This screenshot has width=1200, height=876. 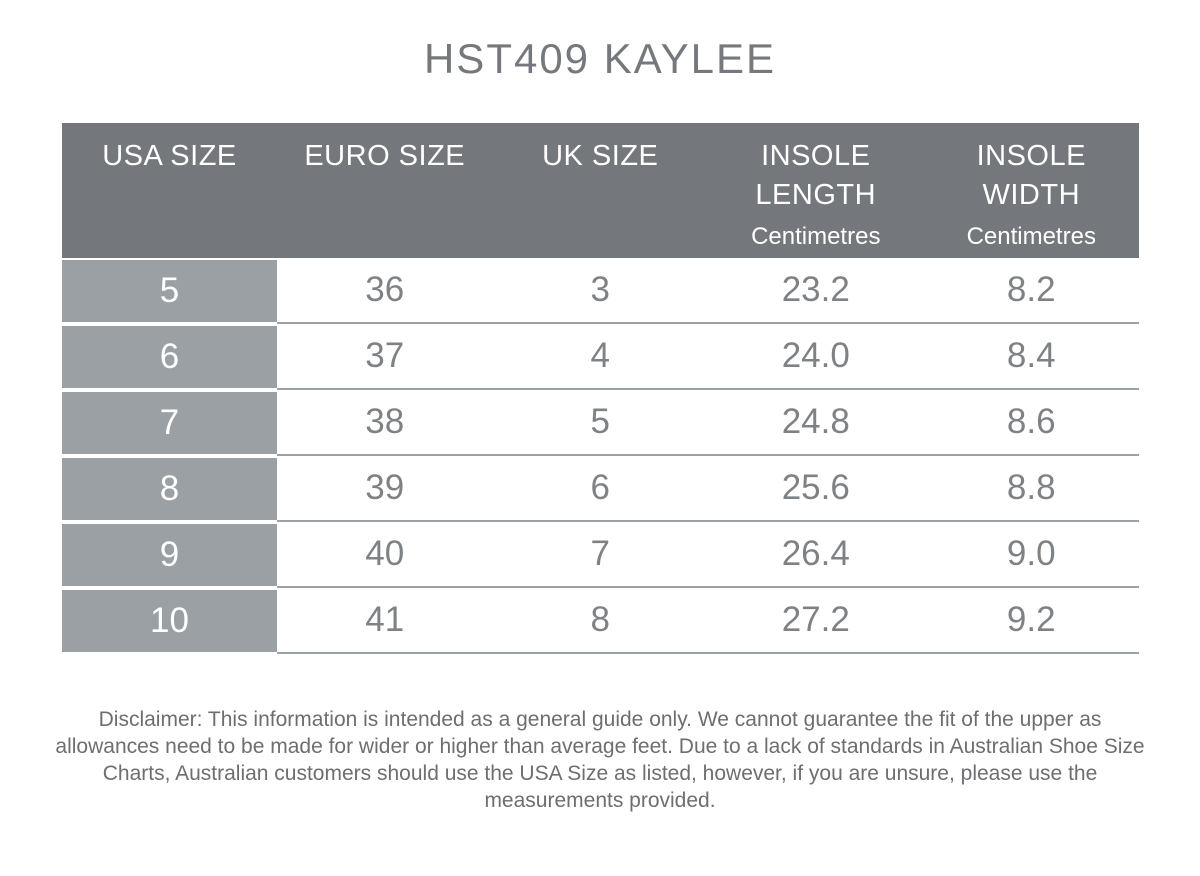 What do you see at coordinates (708, 357) in the screenshot?
I see `row-cells: 37 4 24.0 8.4` at bounding box center [708, 357].